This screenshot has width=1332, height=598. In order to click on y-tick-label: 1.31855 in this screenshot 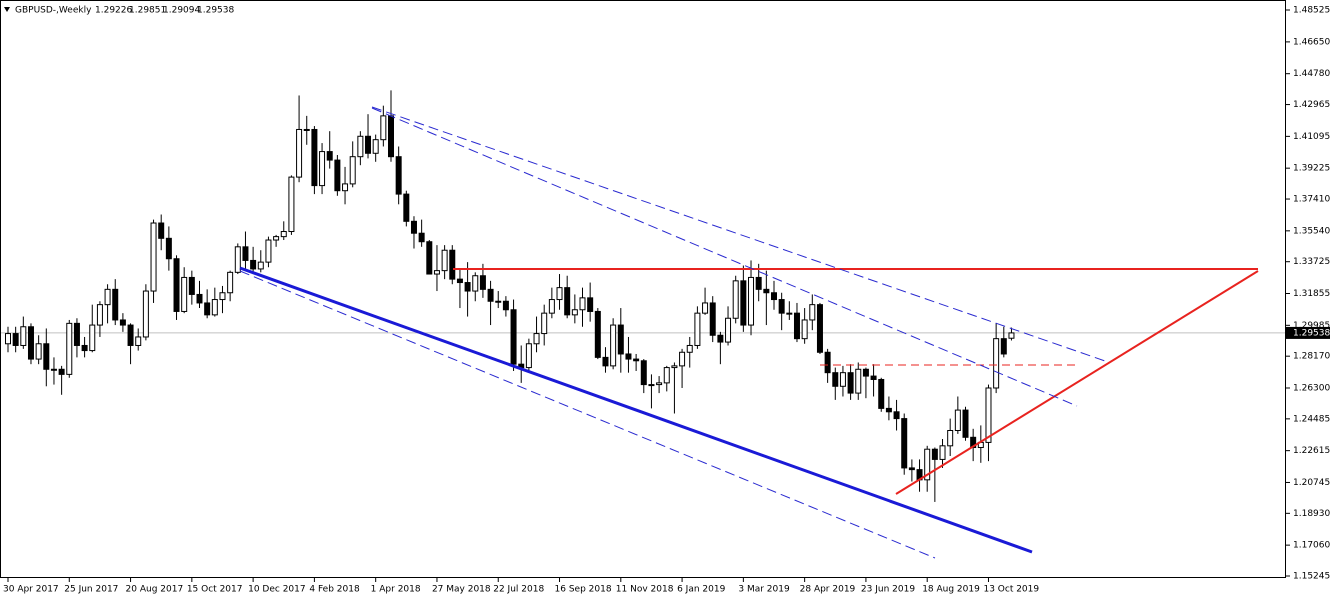, I will do `click(1311, 294)`.